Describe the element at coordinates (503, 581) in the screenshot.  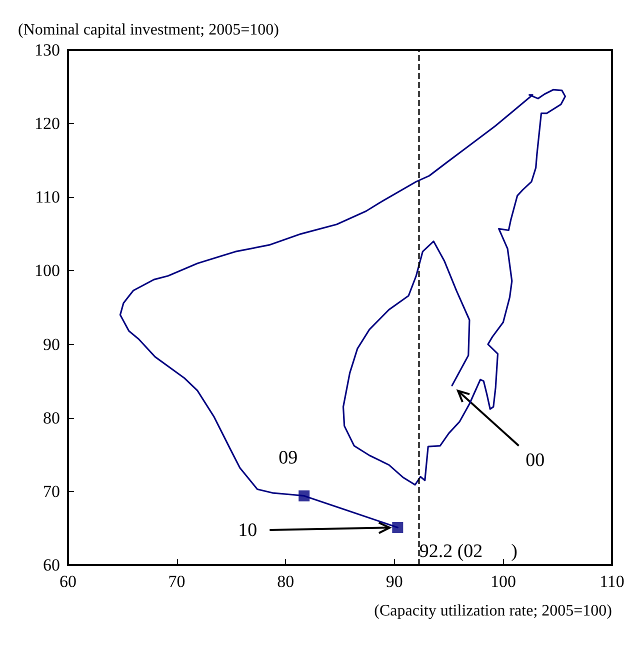
I see `x-tick-label: 100` at that location.